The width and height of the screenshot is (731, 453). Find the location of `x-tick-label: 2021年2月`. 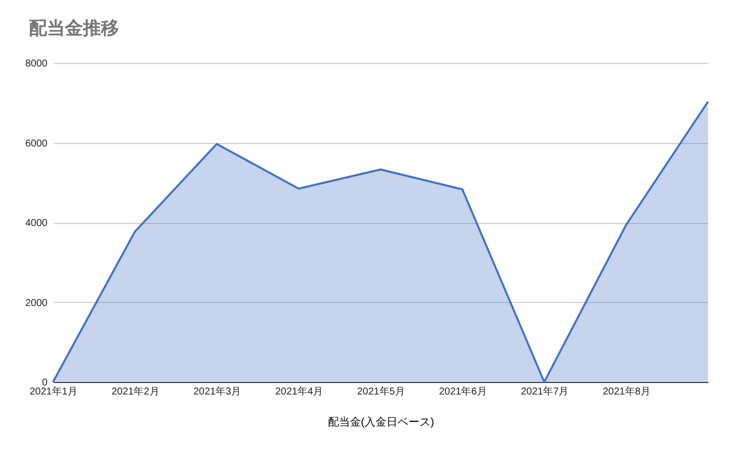

x-tick-label: 2021年2月 is located at coordinates (135, 392).